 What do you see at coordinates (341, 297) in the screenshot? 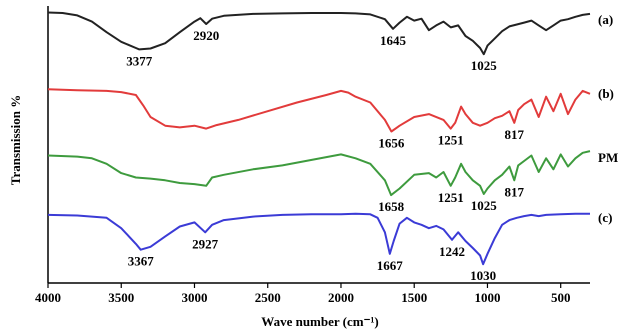
I see `x-tick-label: 2000` at bounding box center [341, 297].